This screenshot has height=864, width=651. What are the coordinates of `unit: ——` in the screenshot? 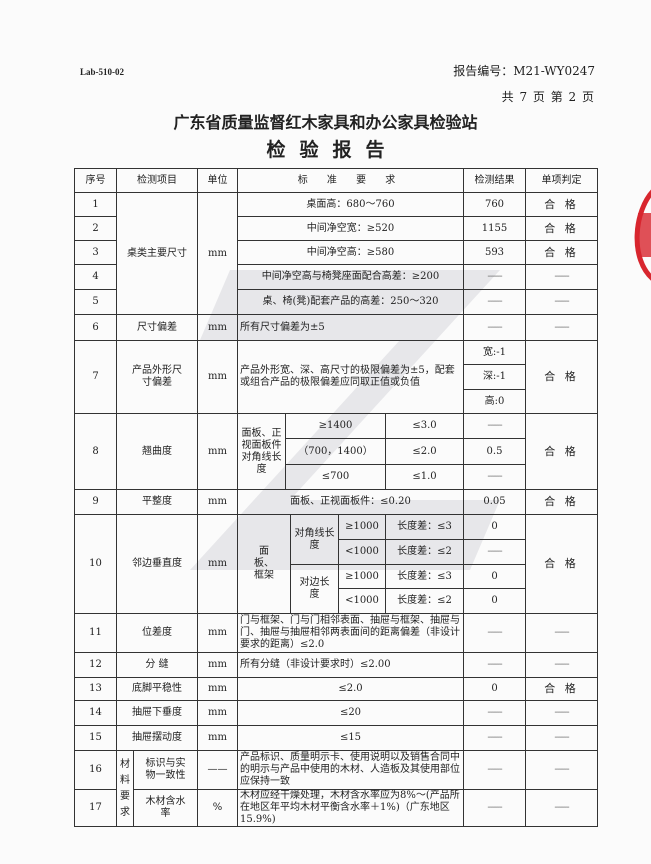 It's located at (217, 770).